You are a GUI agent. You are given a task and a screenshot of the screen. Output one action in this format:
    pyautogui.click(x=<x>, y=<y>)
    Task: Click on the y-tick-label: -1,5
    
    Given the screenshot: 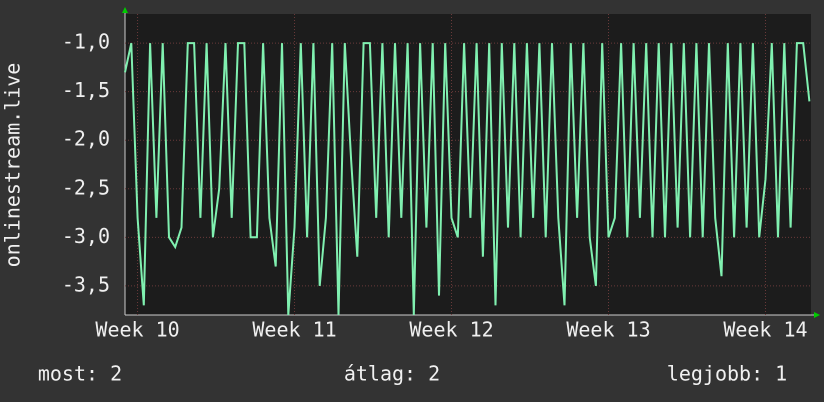 What is the action you would take?
    pyautogui.click(x=86, y=90)
    